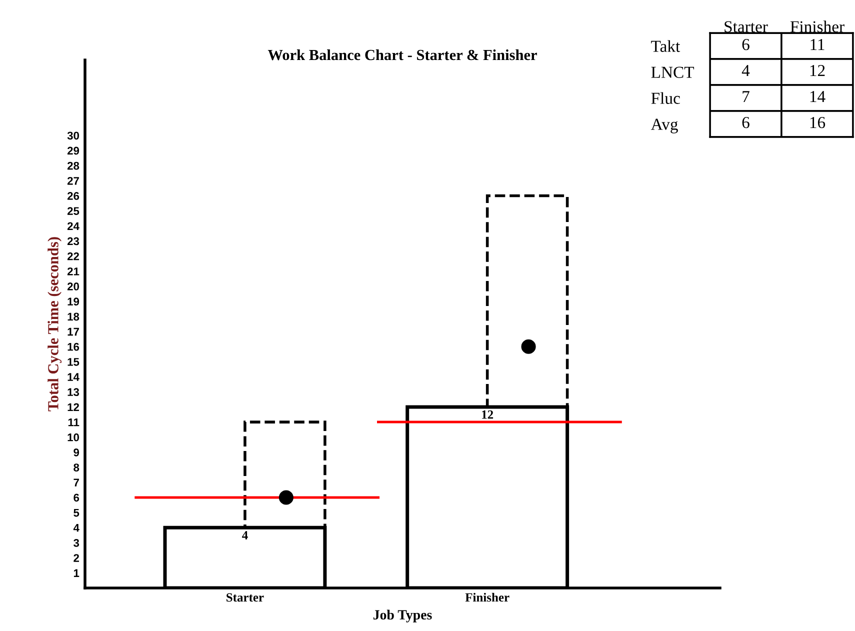 This screenshot has height=631, width=855. Describe the element at coordinates (74, 392) in the screenshot. I see `y-tick-label: 13` at that location.